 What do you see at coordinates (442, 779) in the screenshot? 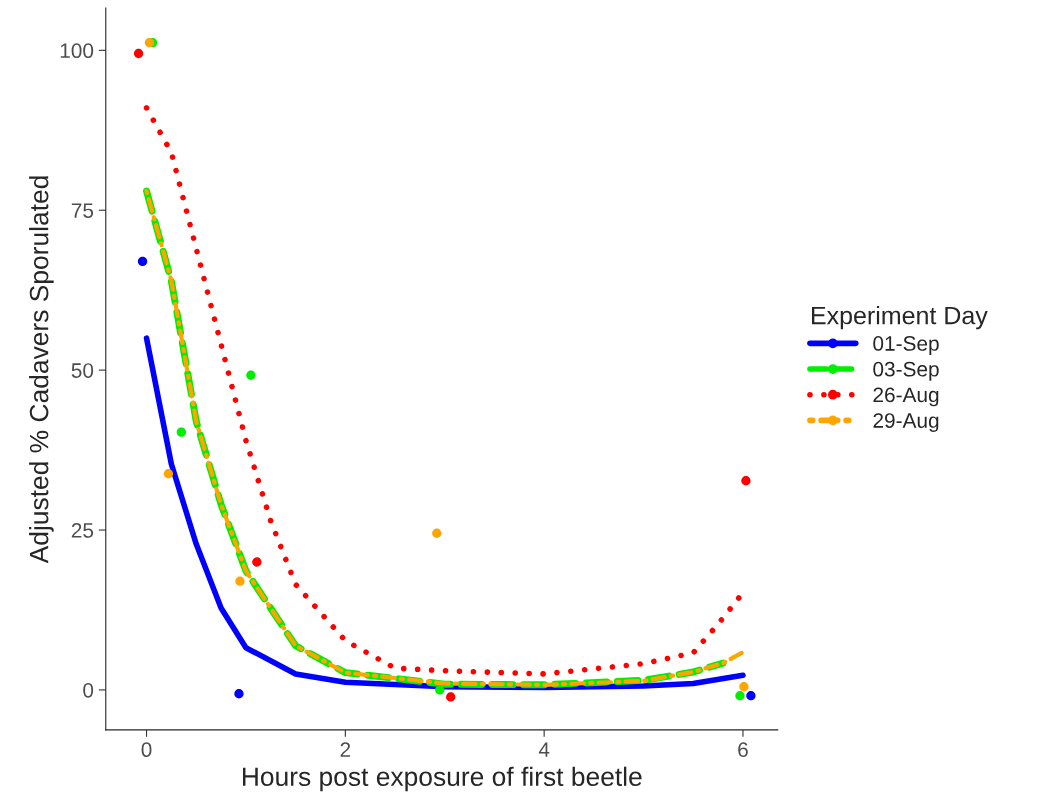
I see `x-axis-title: Hours post exposure of first beetle` at bounding box center [442, 779].